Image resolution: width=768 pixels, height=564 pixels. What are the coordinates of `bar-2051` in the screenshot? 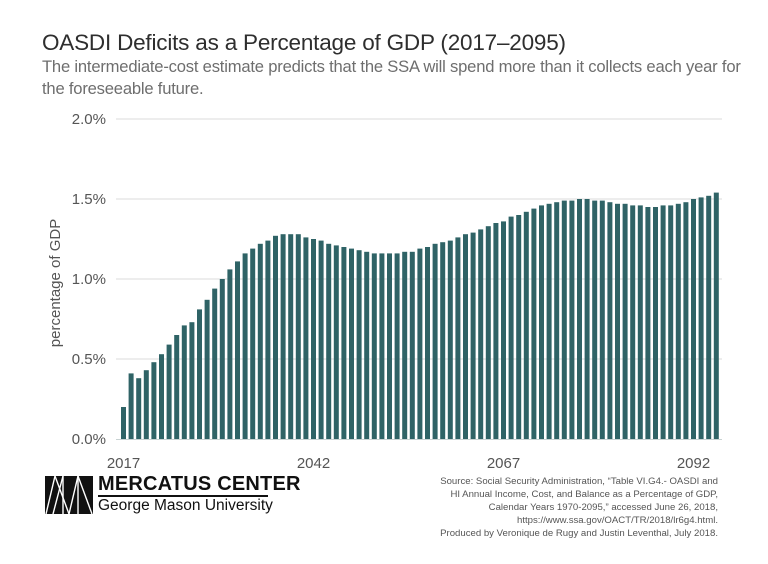 It's located at (382, 346).